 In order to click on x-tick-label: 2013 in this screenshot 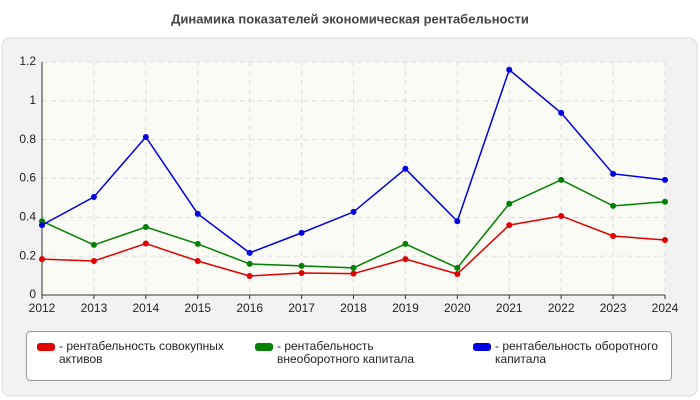, I will do `click(94, 308)`.